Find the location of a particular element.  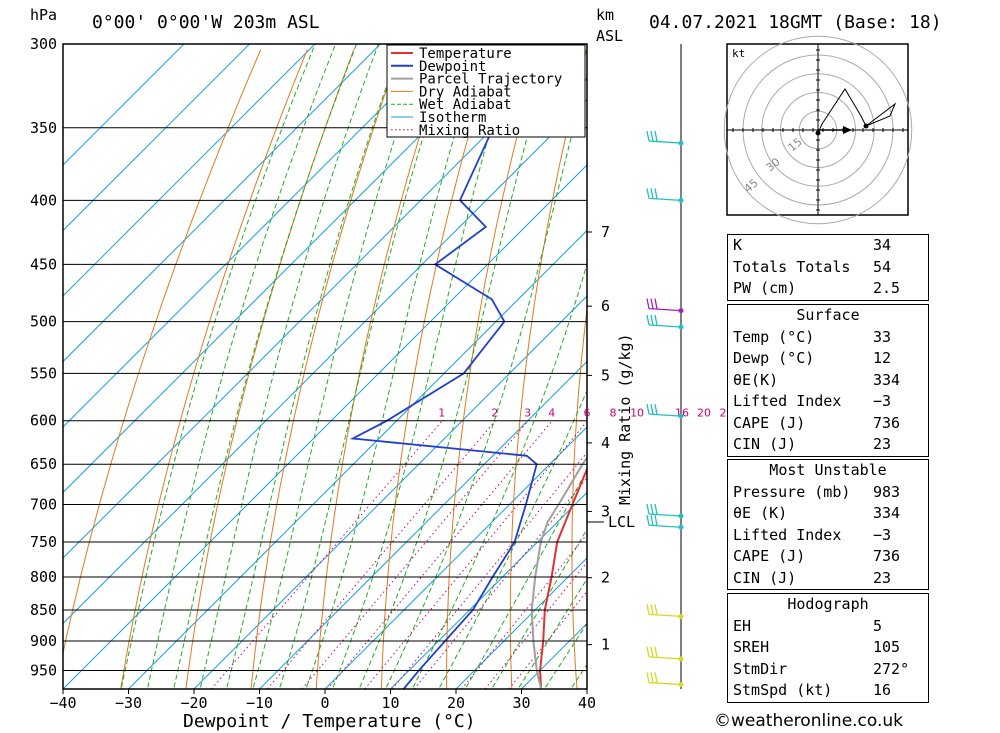

stmdir-value: 272° is located at coordinates (891, 668).